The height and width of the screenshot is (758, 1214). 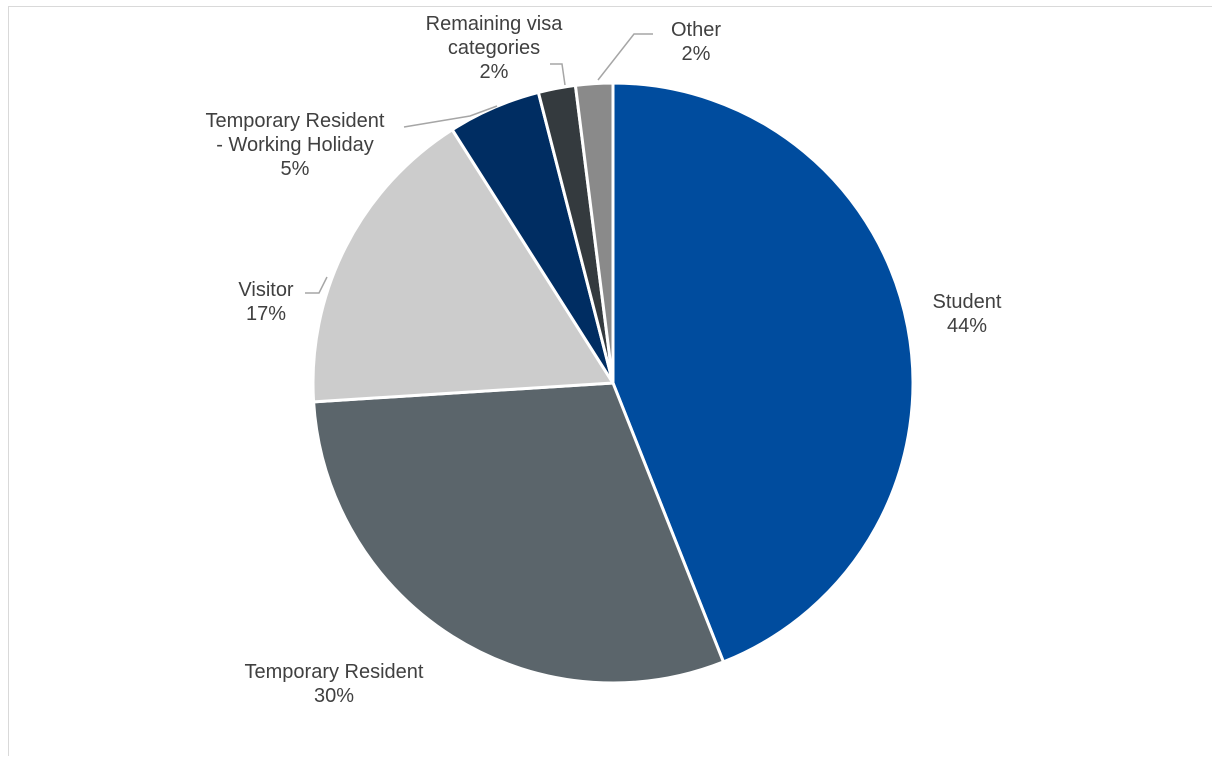 What do you see at coordinates (463, 266) in the screenshot?
I see `pie-slice-visitor` at bounding box center [463, 266].